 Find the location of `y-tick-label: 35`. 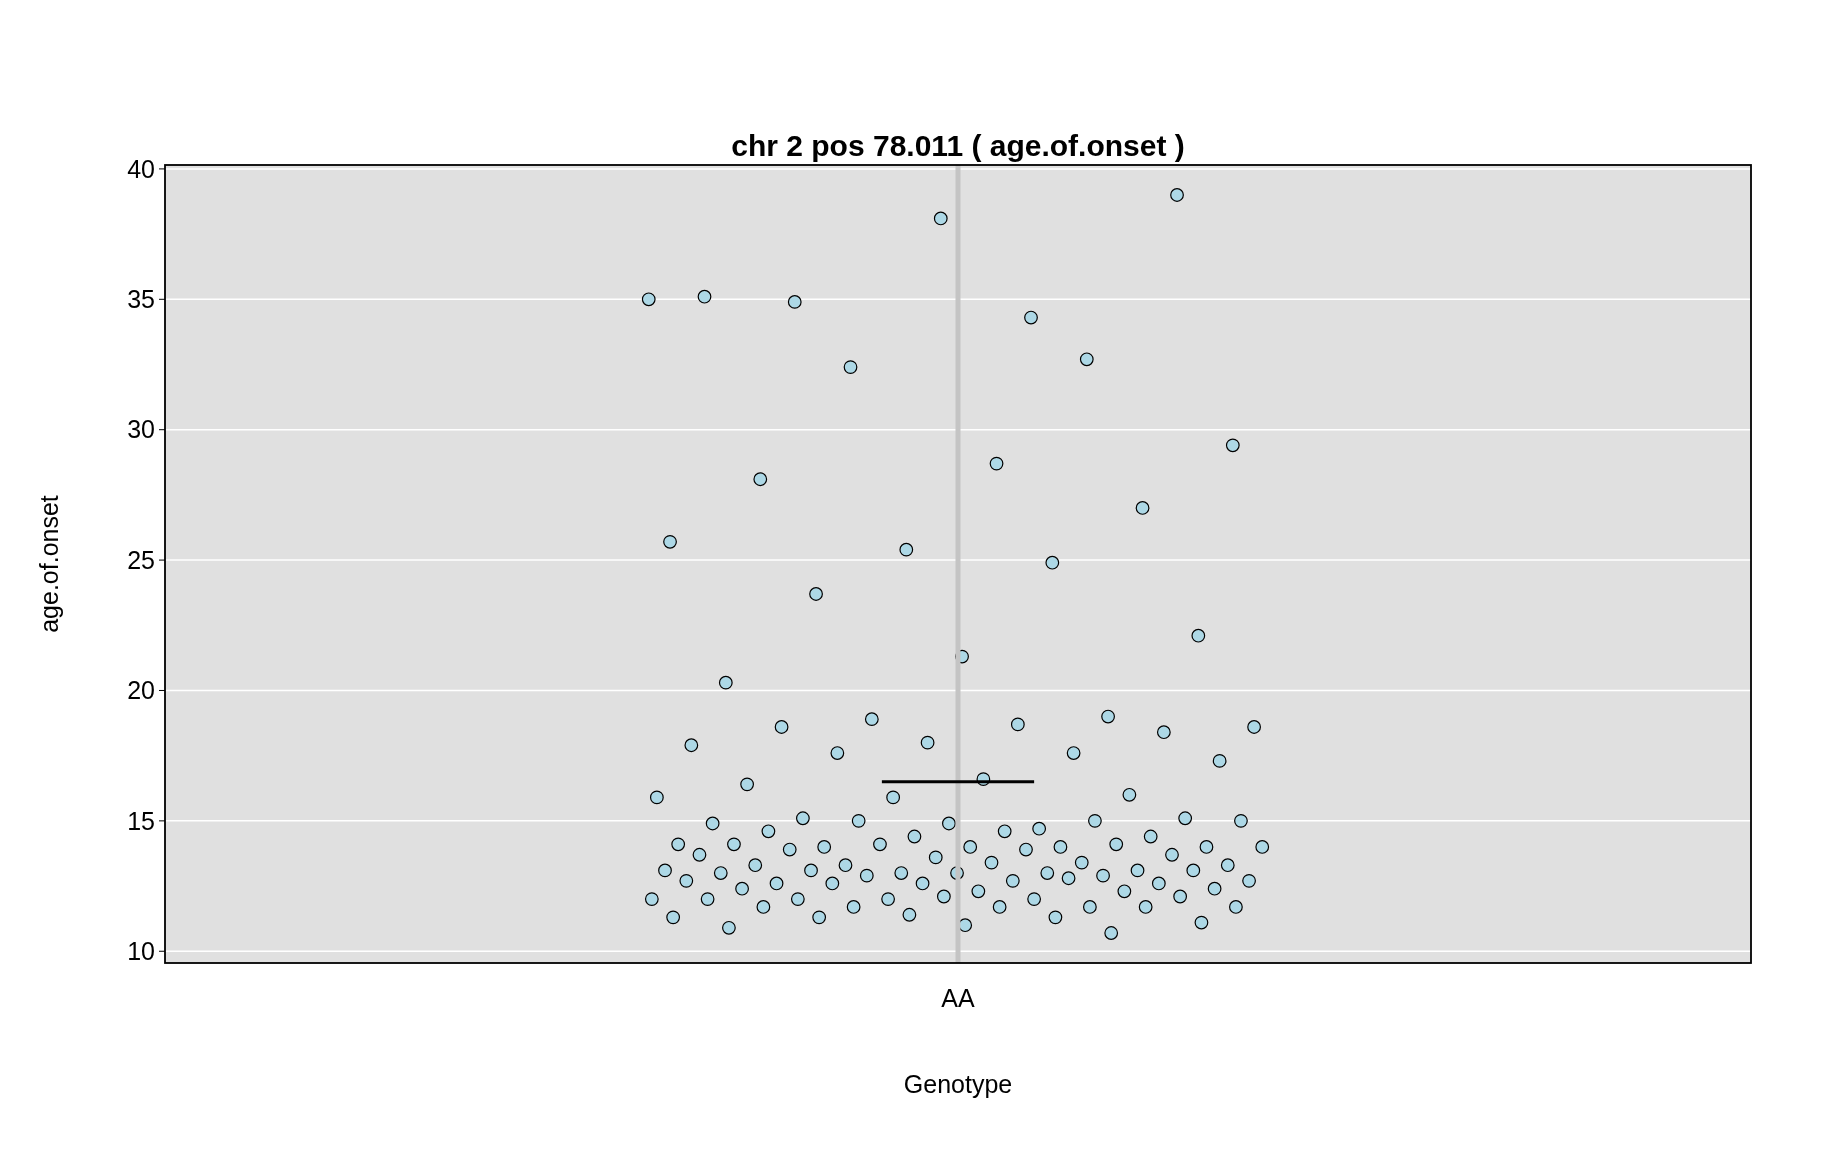

y-tick-label: 35 is located at coordinates (141, 299).